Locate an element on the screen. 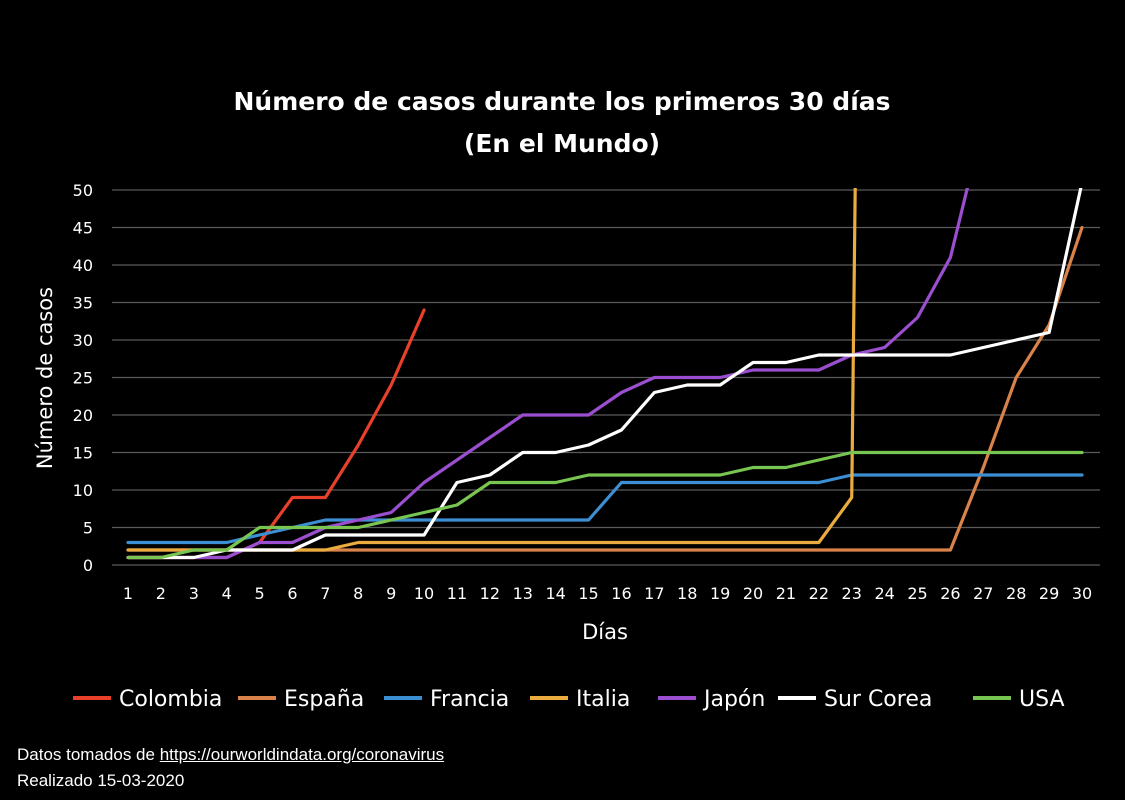 The width and height of the screenshot is (1125, 800). y-tick-label: 25 is located at coordinates (83, 378).